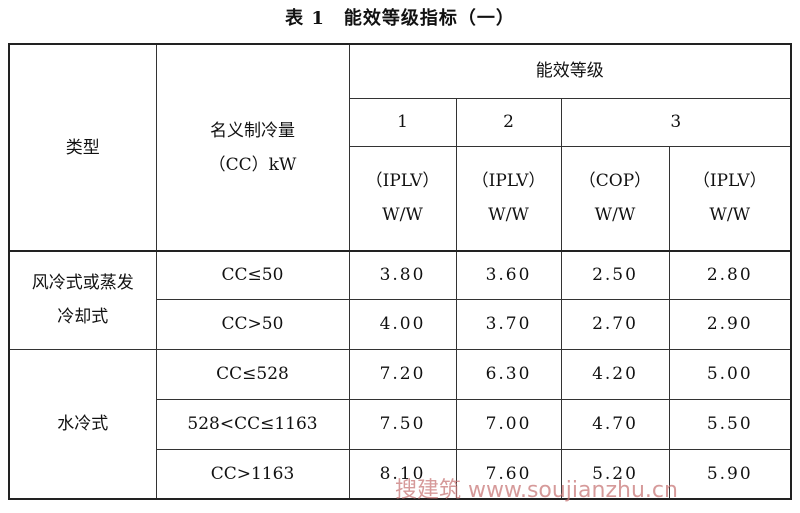  I want to click on type-cell: 水冷式, so click(82, 424).